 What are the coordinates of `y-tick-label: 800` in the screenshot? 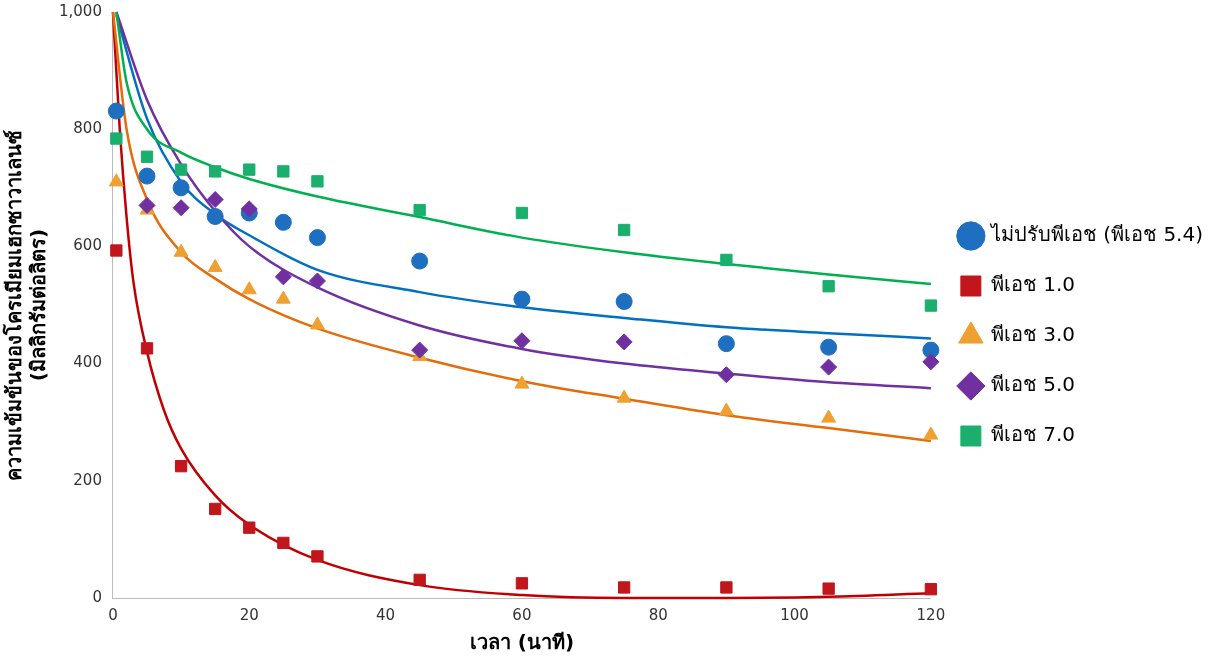 It's located at (87, 128).